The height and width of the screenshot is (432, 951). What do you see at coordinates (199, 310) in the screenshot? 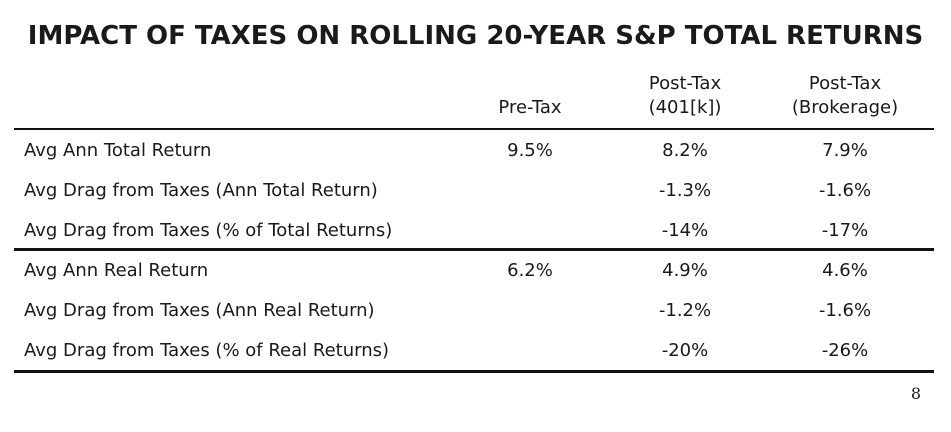
I see `row-label: Avg Drag from Taxes (Ann Real Return)` at bounding box center [199, 310].